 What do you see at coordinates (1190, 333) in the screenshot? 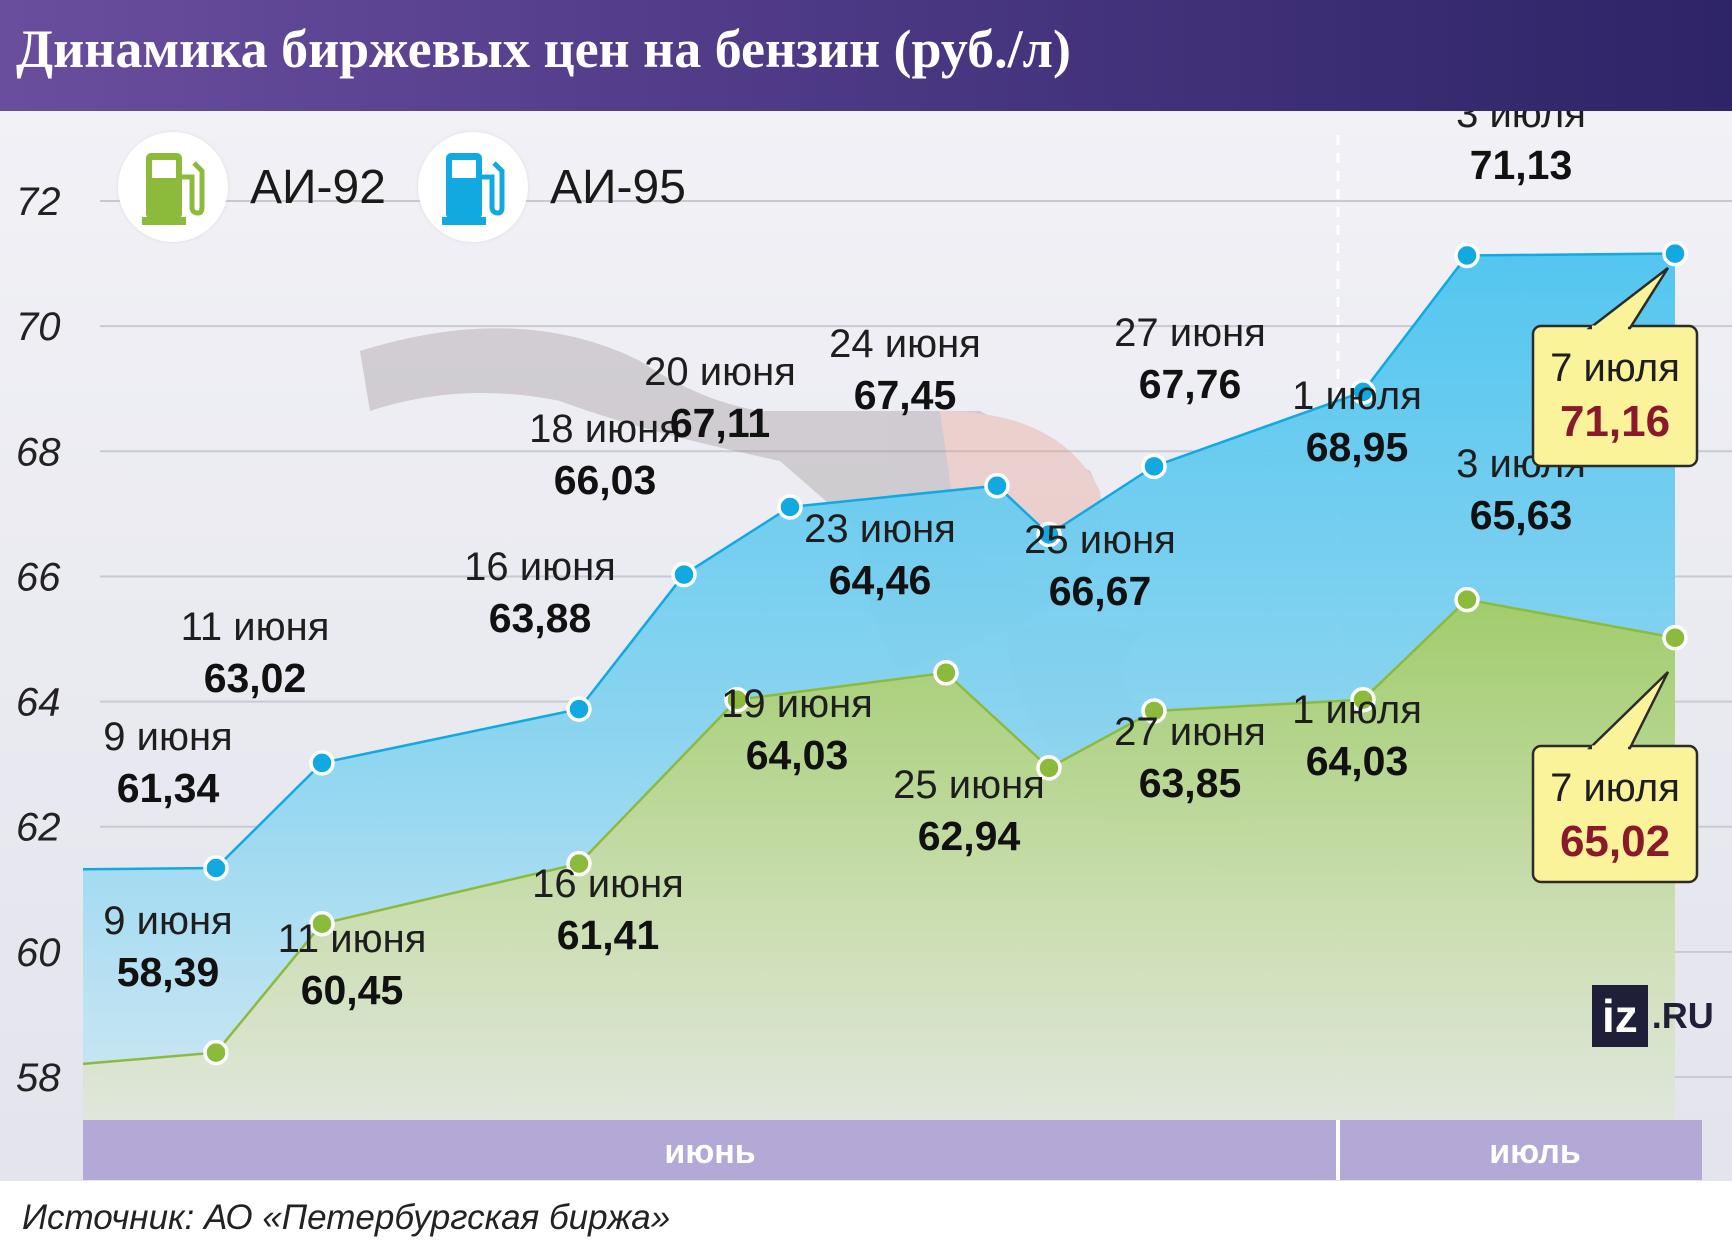
I see `ai95-date-label: 27 июня` at bounding box center [1190, 333].